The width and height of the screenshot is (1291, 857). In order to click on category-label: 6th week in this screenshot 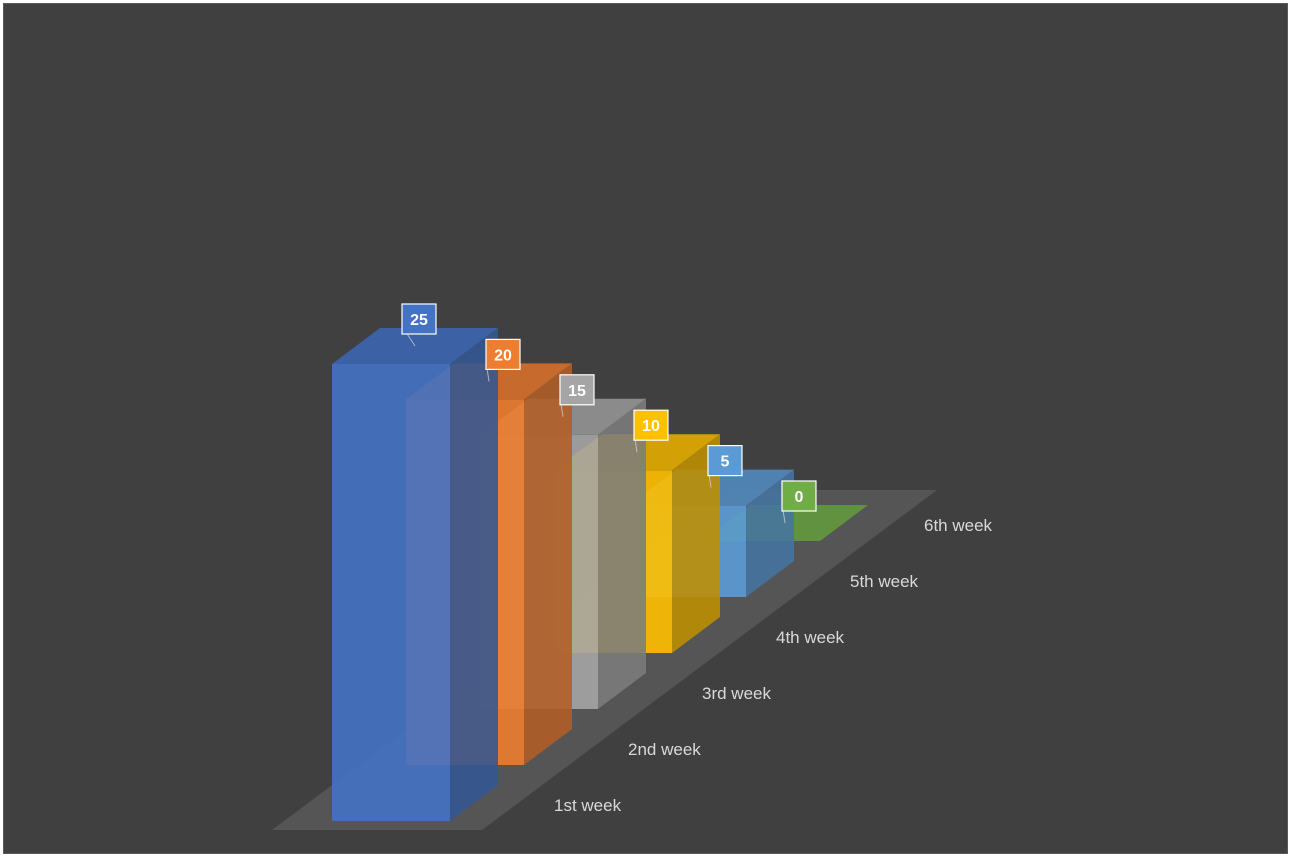, I will do `click(958, 525)`.